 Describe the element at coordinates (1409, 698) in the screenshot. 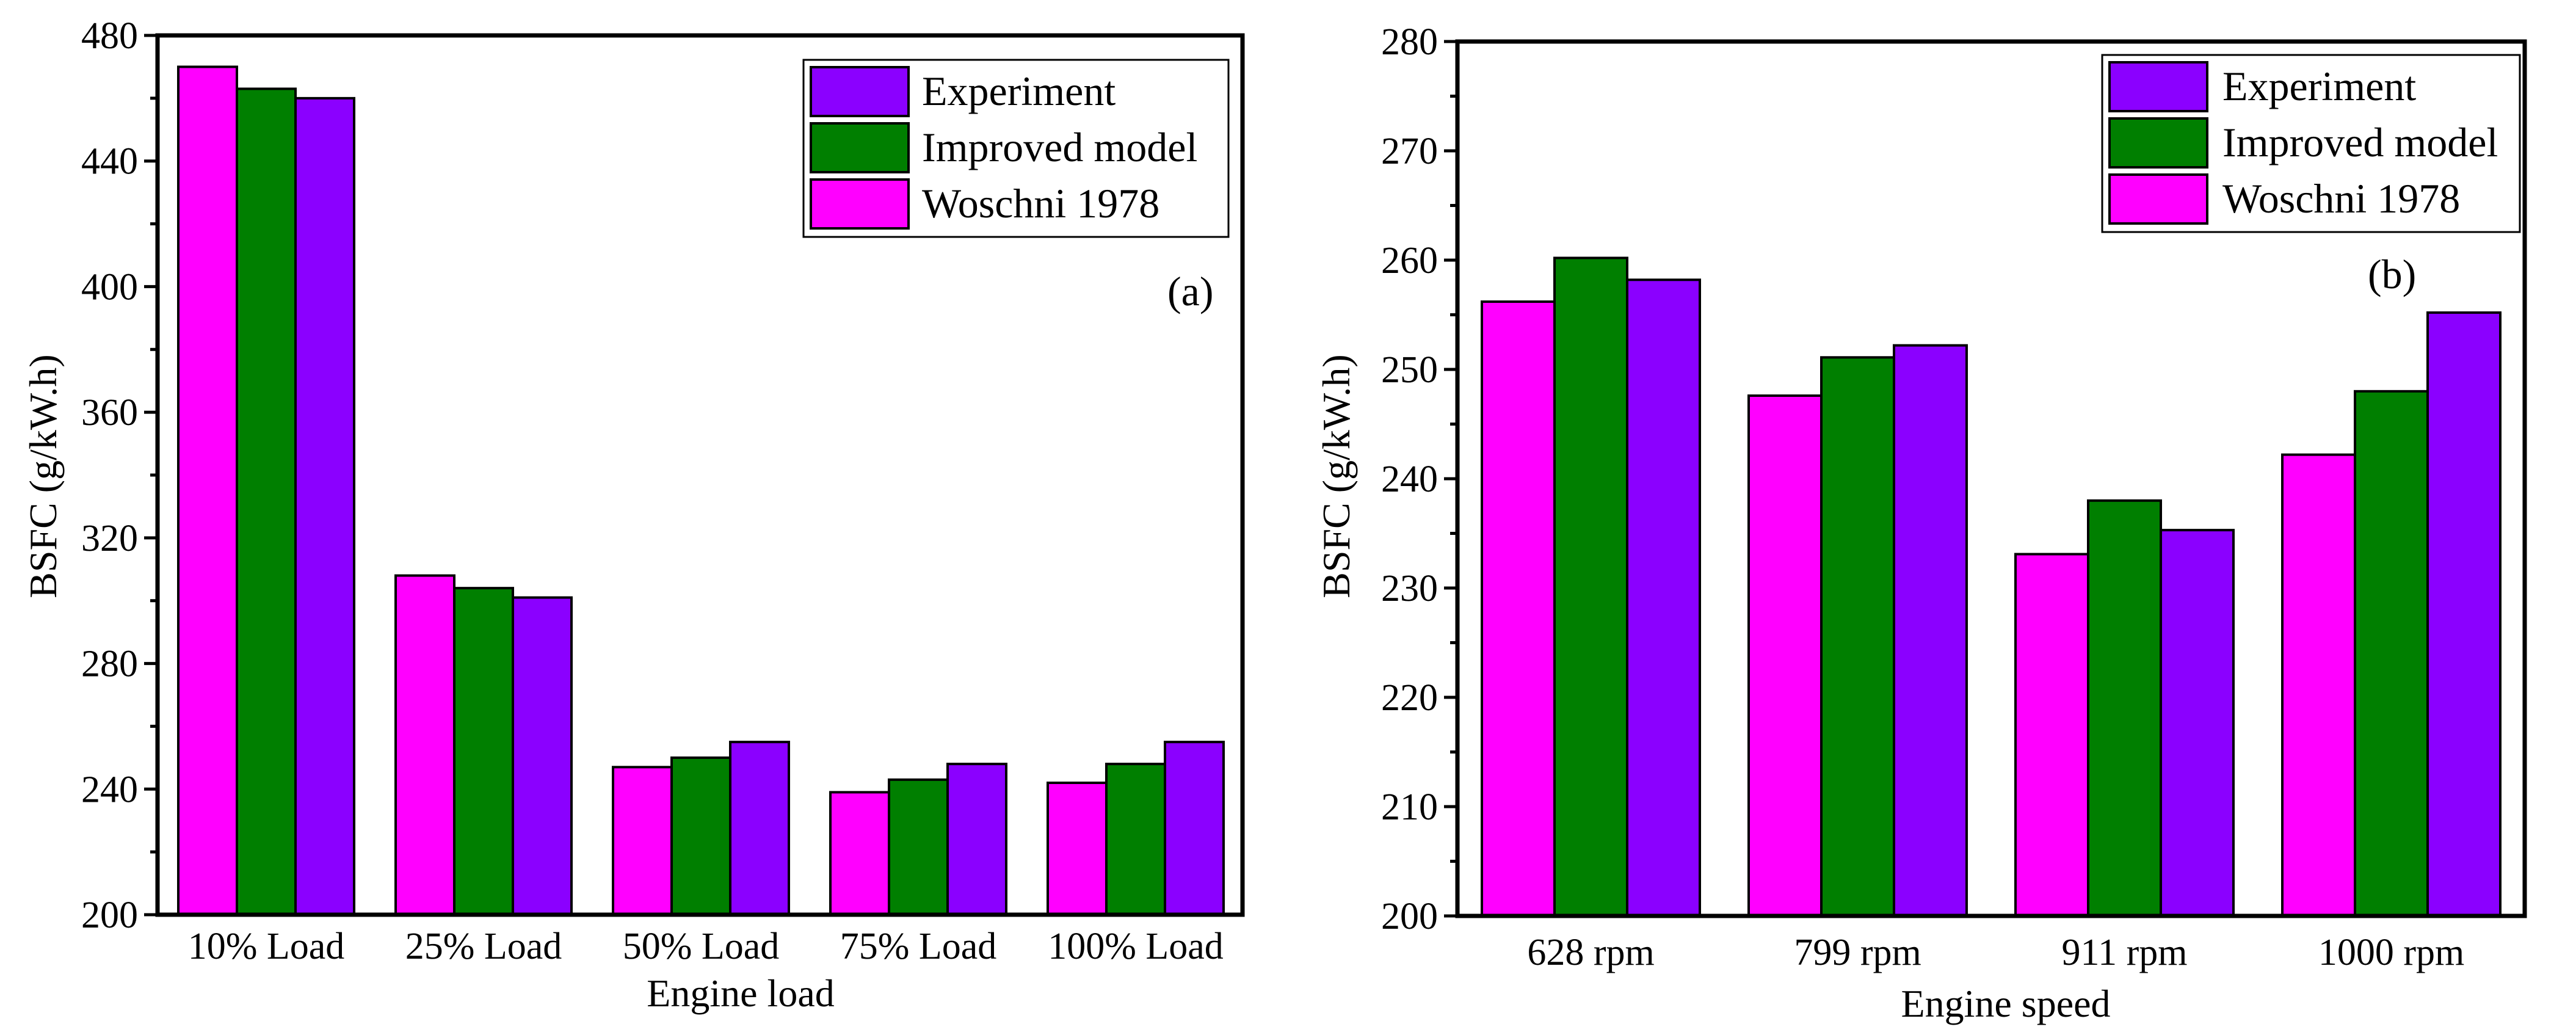

I see `y-tick-label: 220` at that location.